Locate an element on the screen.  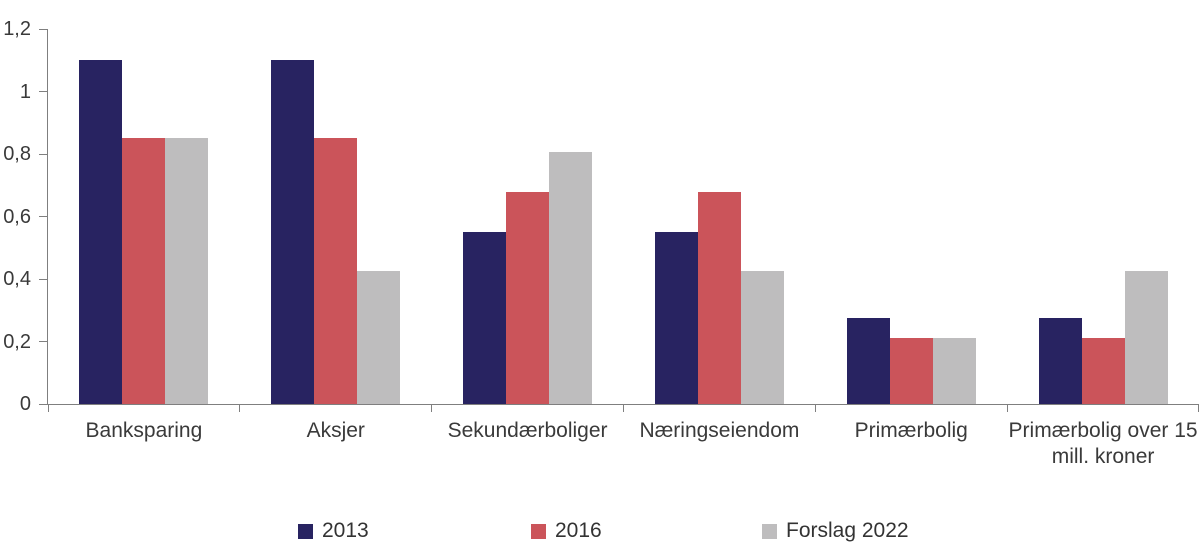
x-axis-category-label: Sekundærboliger is located at coordinates (527, 430).